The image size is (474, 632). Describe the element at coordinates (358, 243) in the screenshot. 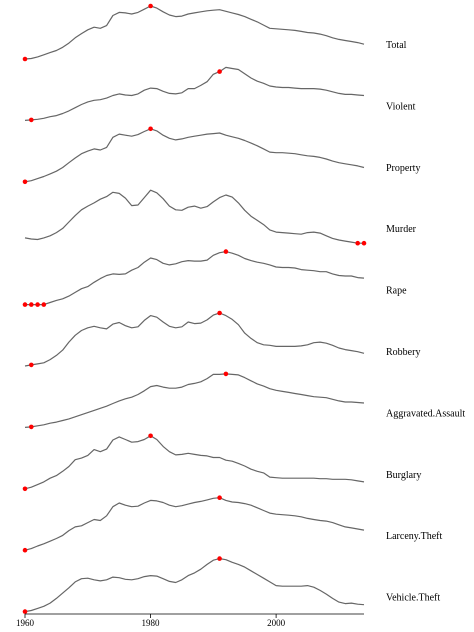

I see `extreme-point-murder-2013` at that location.